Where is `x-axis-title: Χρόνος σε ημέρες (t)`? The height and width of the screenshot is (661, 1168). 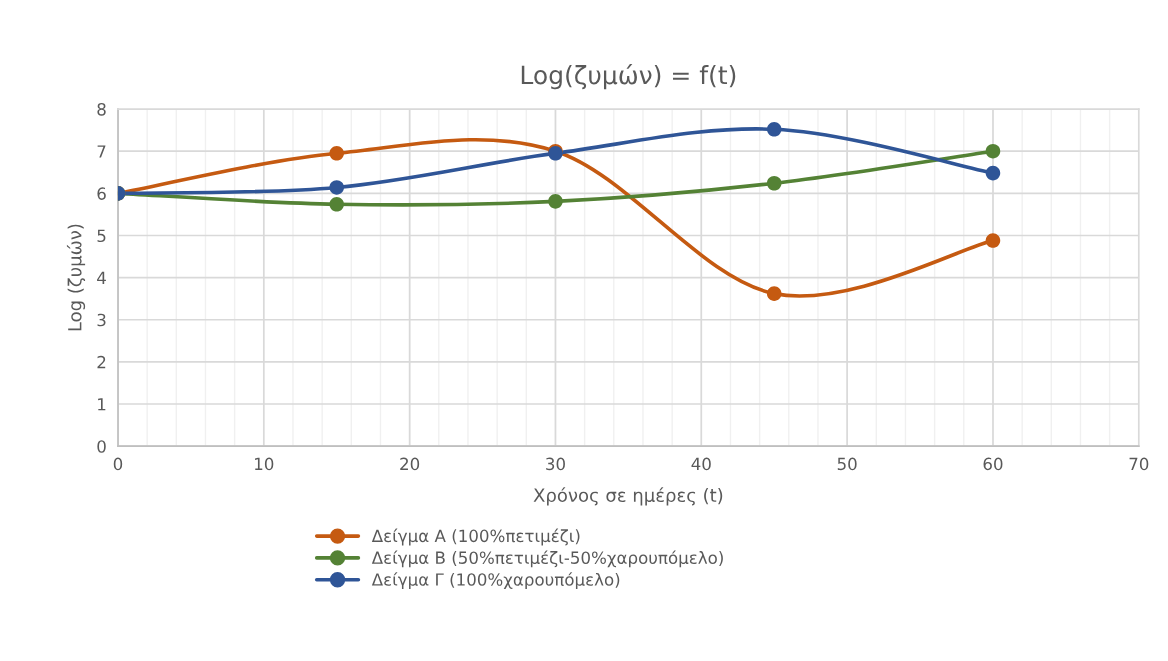 x-axis-title: Χρόνος σε ημέρες (t) is located at coordinates (628, 496).